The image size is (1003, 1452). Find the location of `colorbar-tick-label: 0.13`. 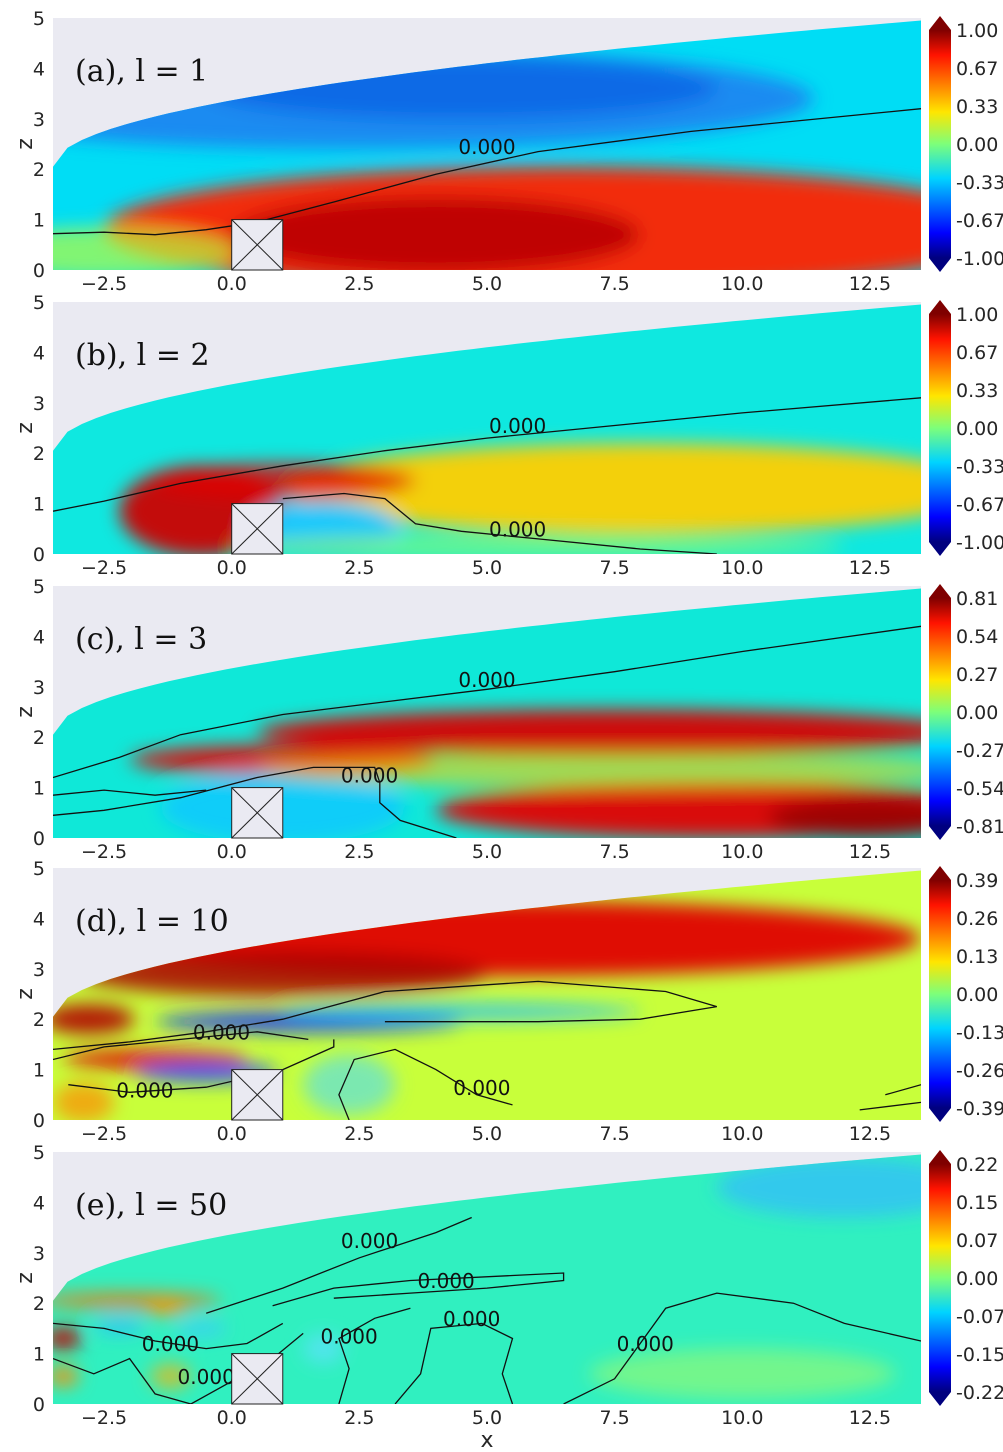

colorbar-tick-label: 0.13 is located at coordinates (977, 957).